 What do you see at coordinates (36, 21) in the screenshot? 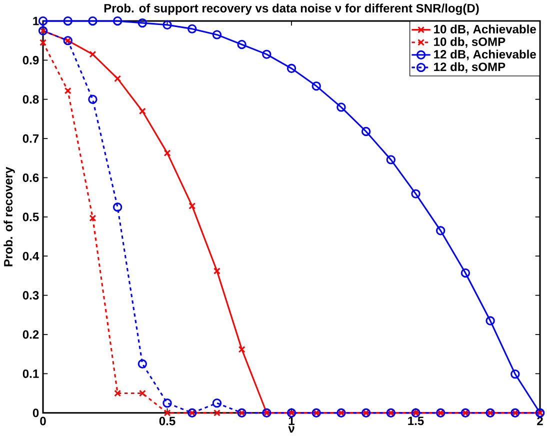
I see `y-tick-label: 1` at bounding box center [36, 21].